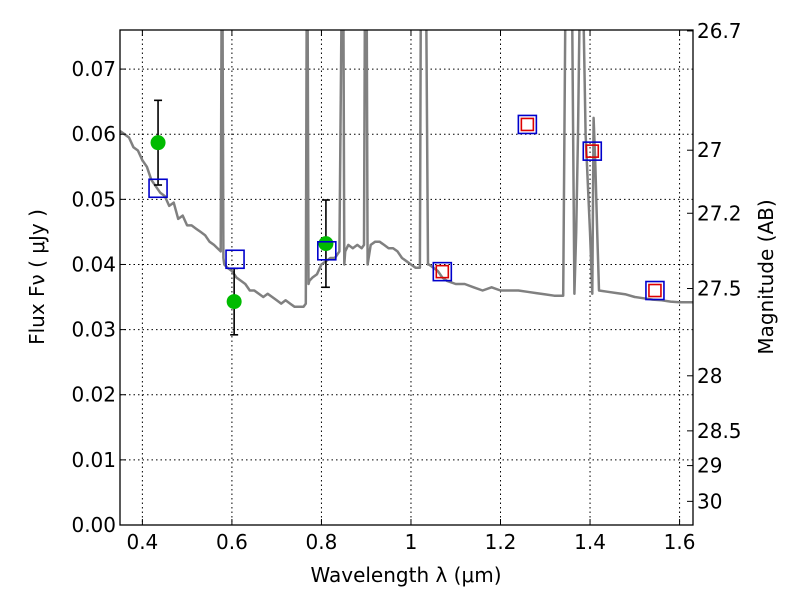  What do you see at coordinates (93, 330) in the screenshot?
I see `y-tick-label: 0.03` at bounding box center [93, 330].